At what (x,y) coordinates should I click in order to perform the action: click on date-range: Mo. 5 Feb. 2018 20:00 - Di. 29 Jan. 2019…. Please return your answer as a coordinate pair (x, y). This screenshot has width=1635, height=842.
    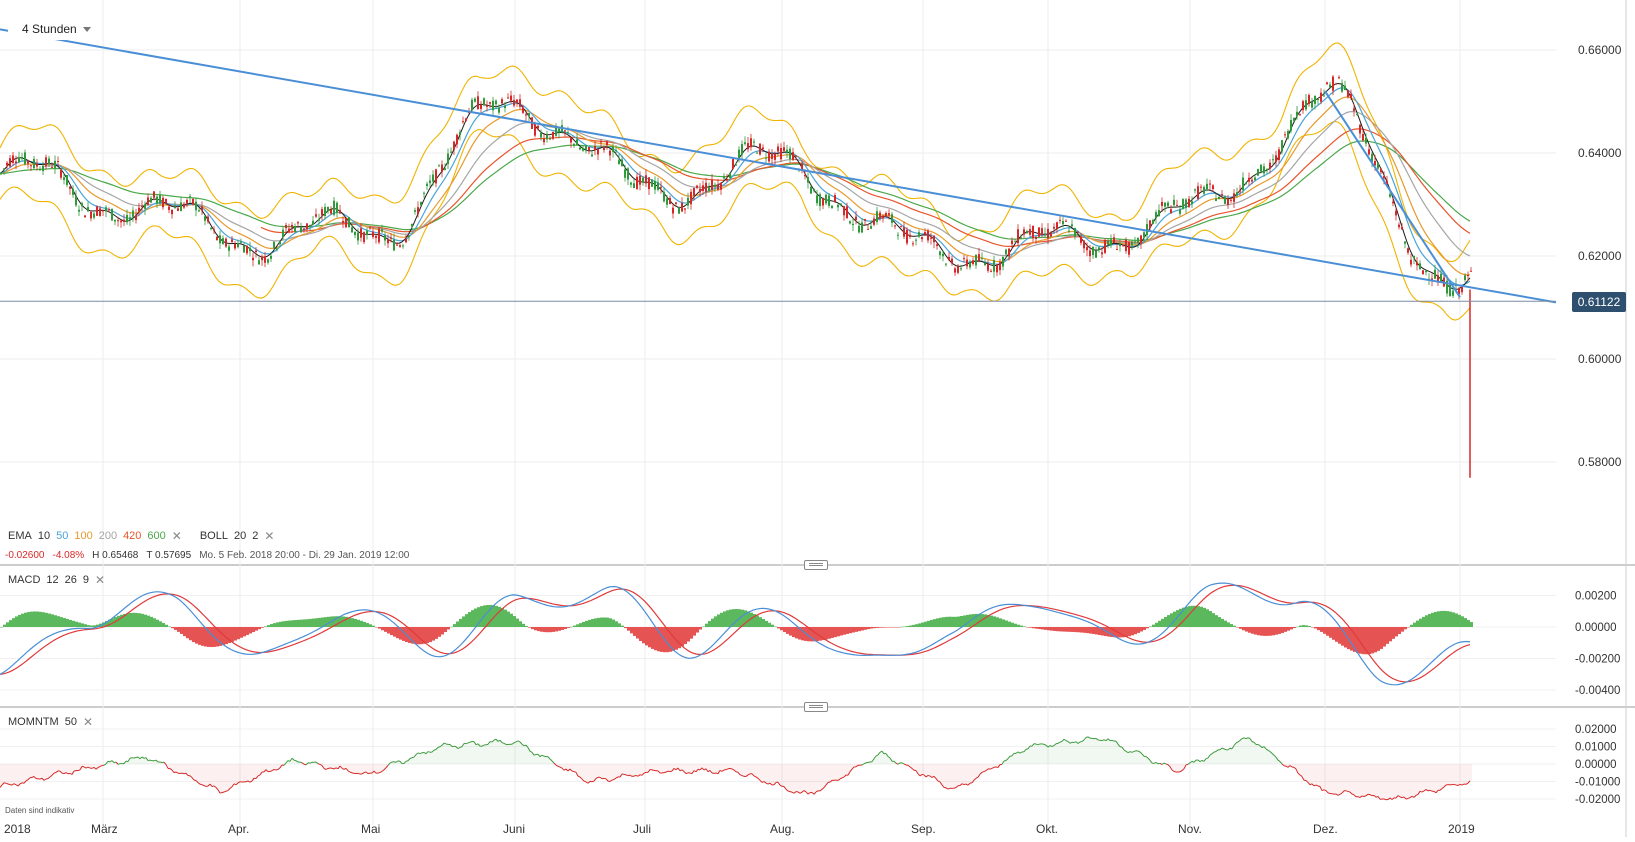
    Looking at the image, I should click on (304, 555).